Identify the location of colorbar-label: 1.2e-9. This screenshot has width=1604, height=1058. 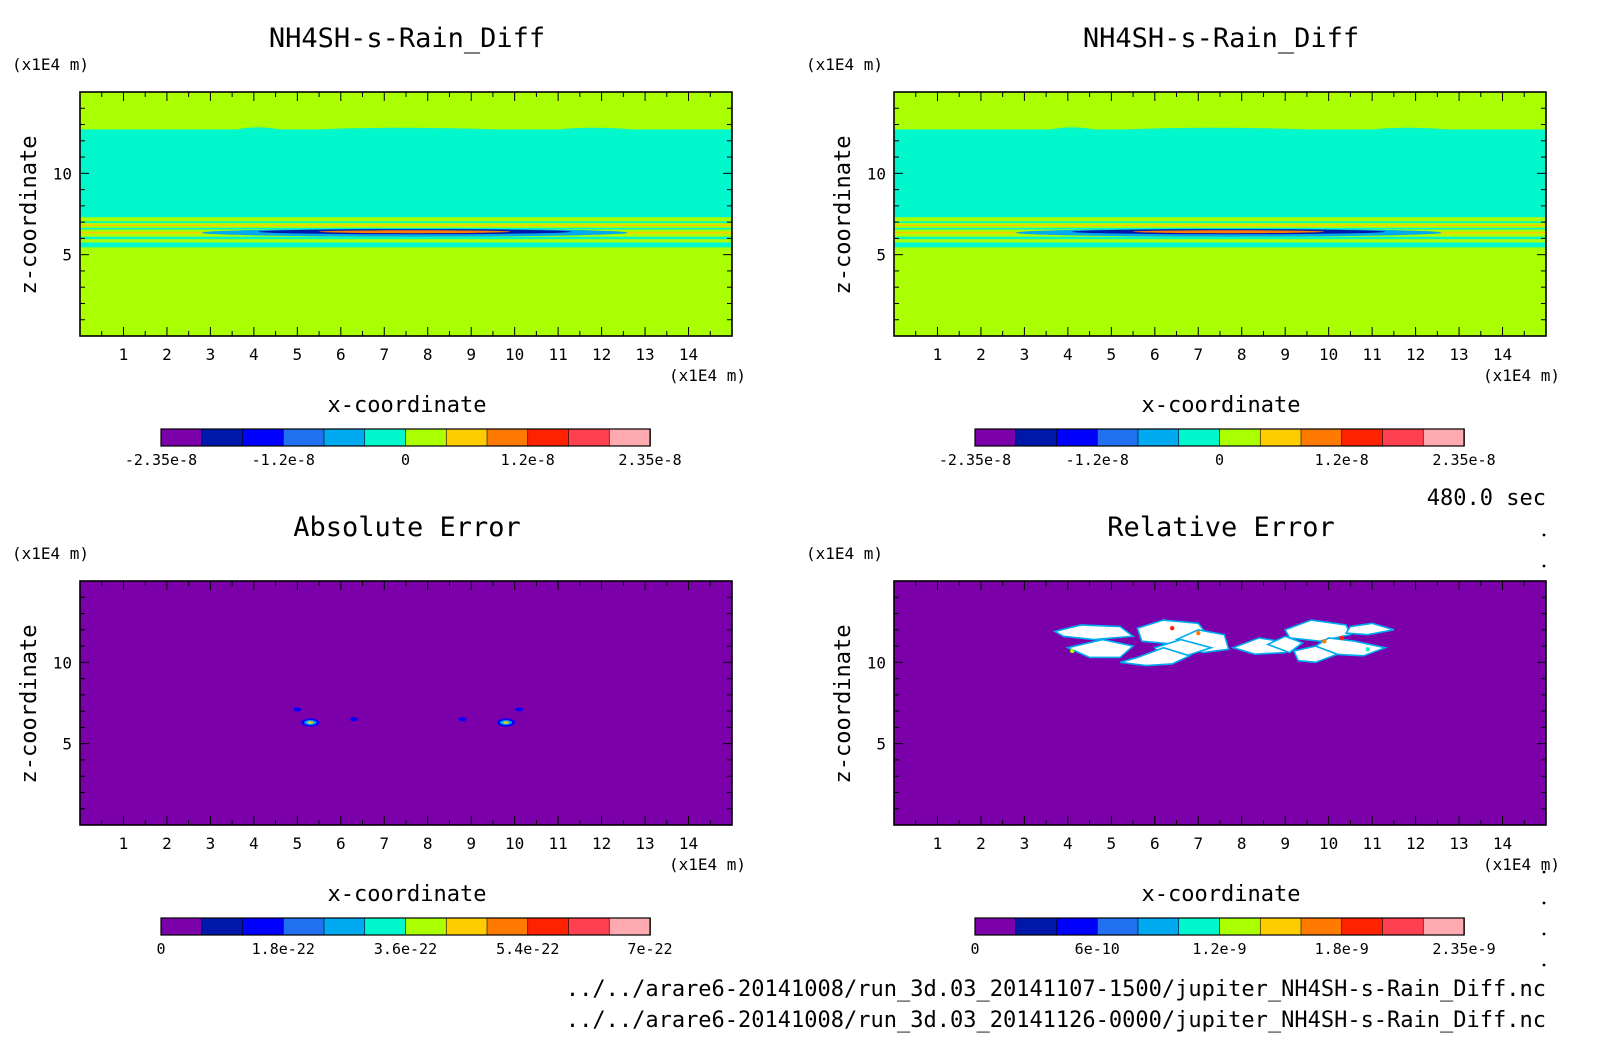
(1219, 949).